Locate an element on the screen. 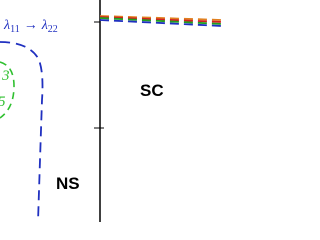 The width and height of the screenshot is (320, 240). boundary-lines is located at coordinates (160, 21).